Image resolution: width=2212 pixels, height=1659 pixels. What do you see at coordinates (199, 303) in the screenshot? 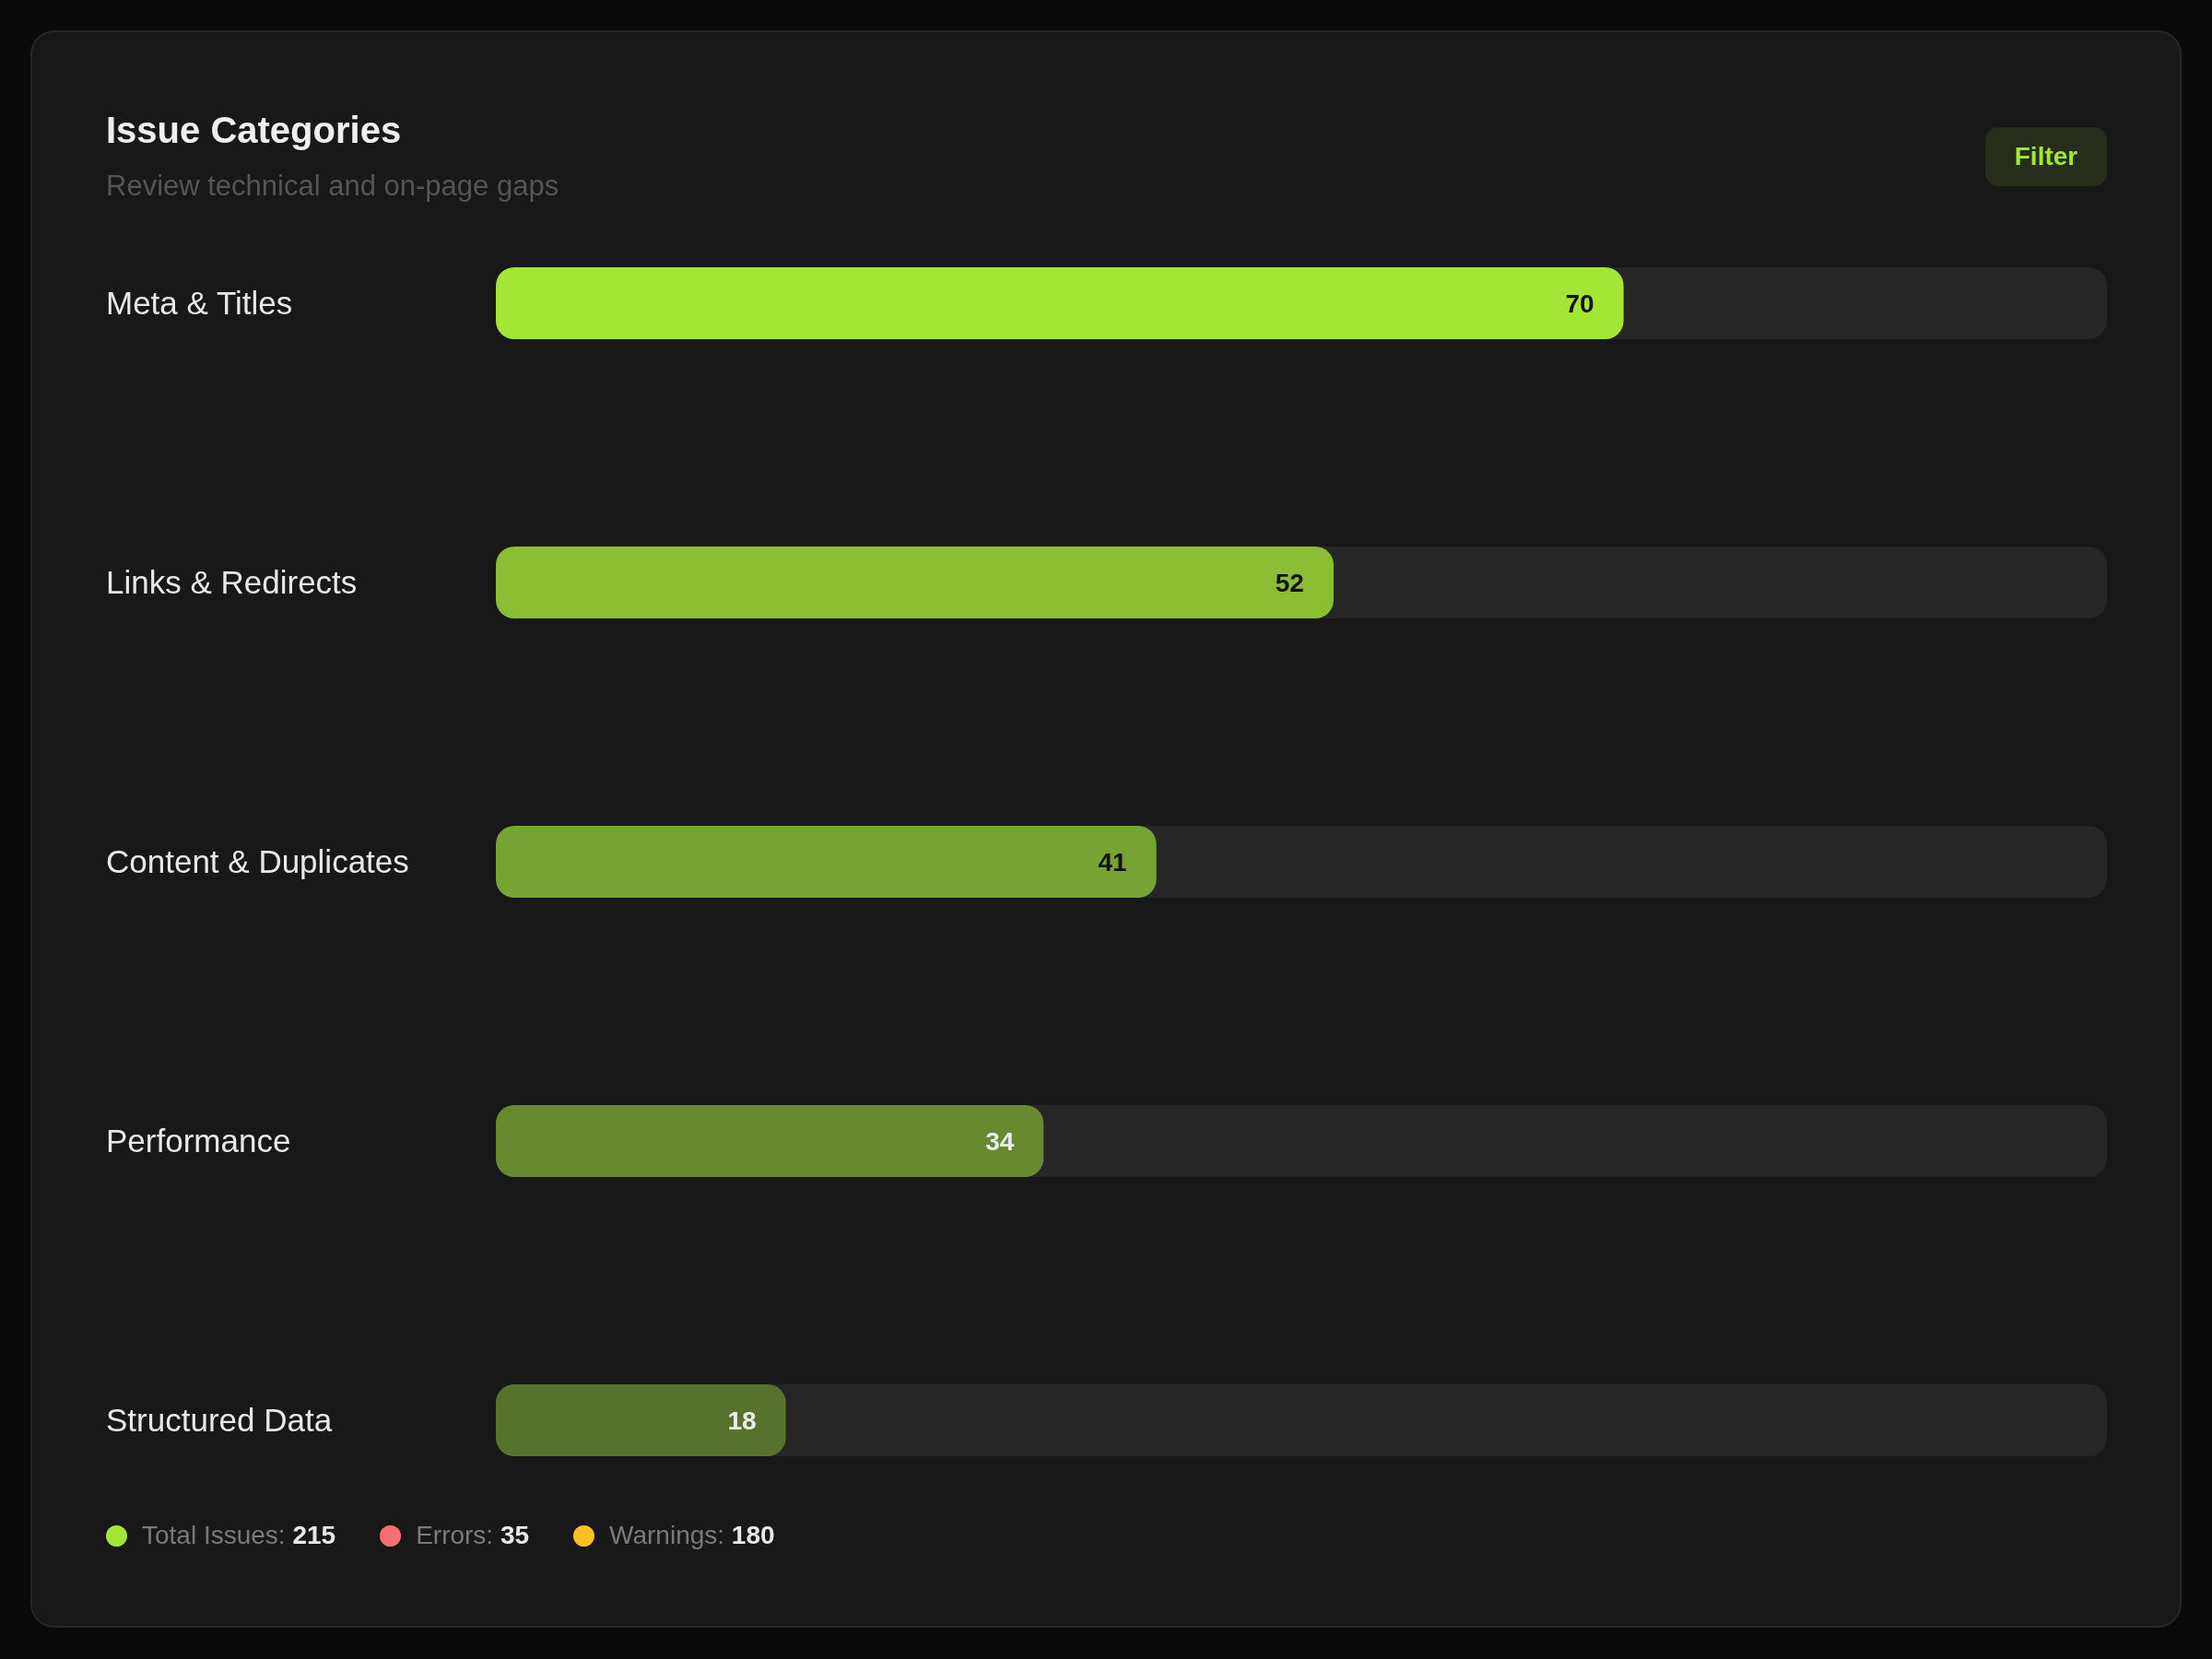
I see `y-tick-label: Meta & Titles` at bounding box center [199, 303].